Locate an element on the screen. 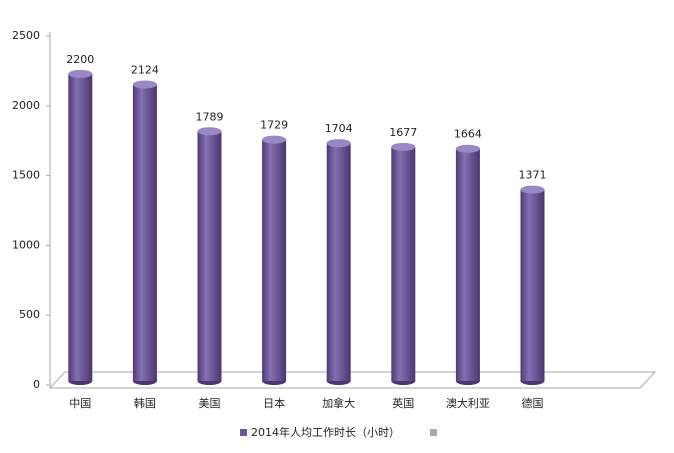 This screenshot has width=674, height=453. x-tick-label: 英国 is located at coordinates (403, 403).